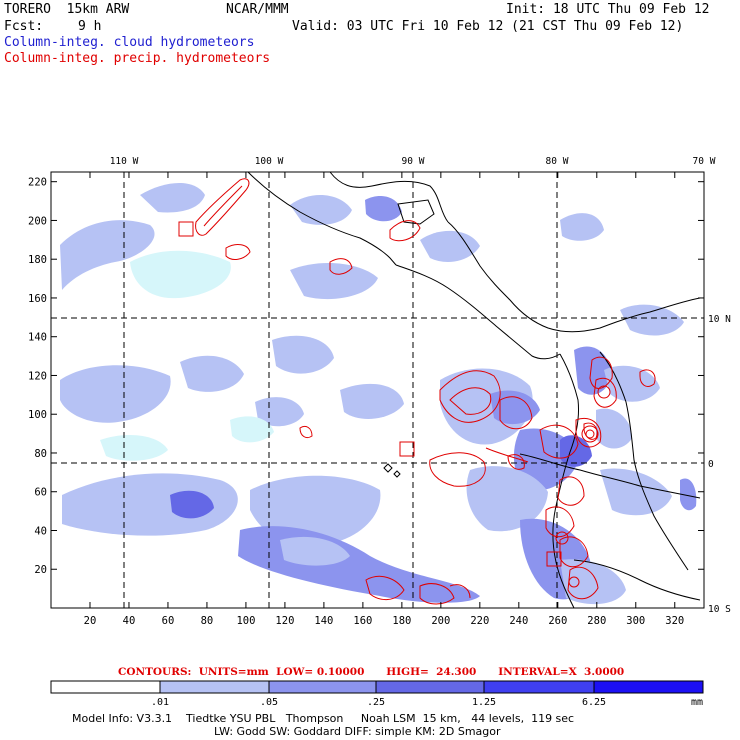 This screenshot has width=740, height=740. Describe the element at coordinates (207, 621) in the screenshot. I see `x-tick-label: 80` at that location.